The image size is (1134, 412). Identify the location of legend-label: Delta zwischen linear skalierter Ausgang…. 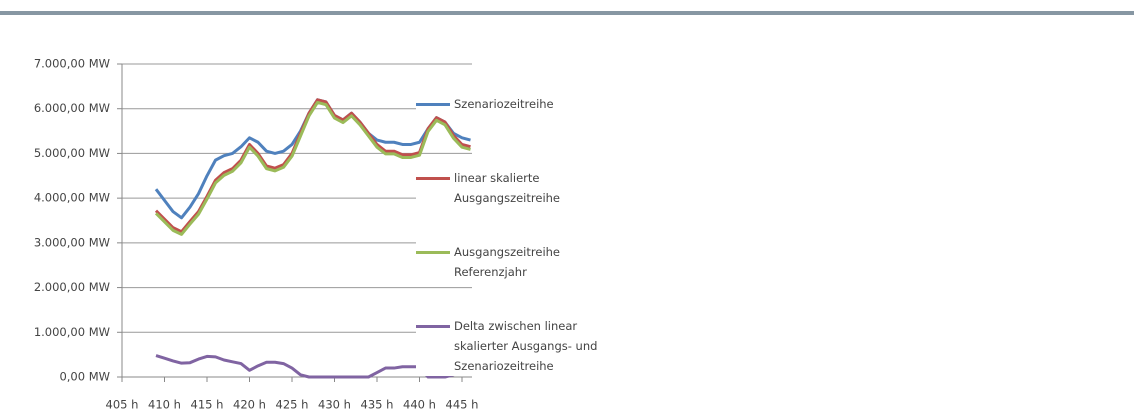
(526, 346).